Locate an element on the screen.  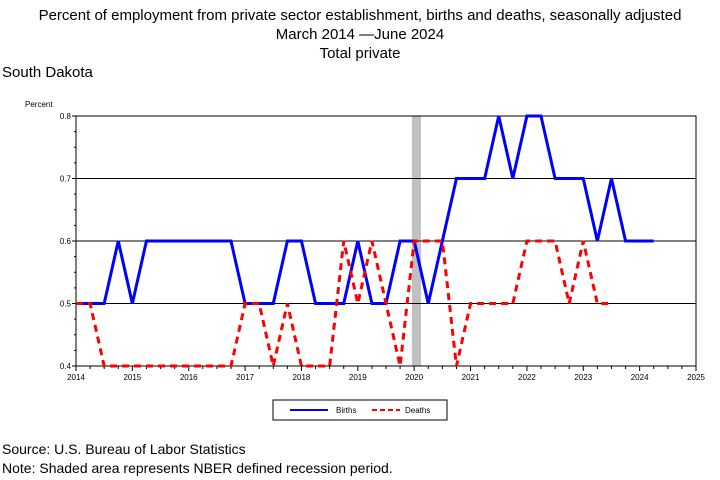
x-tick-label: 2019 is located at coordinates (358, 377).